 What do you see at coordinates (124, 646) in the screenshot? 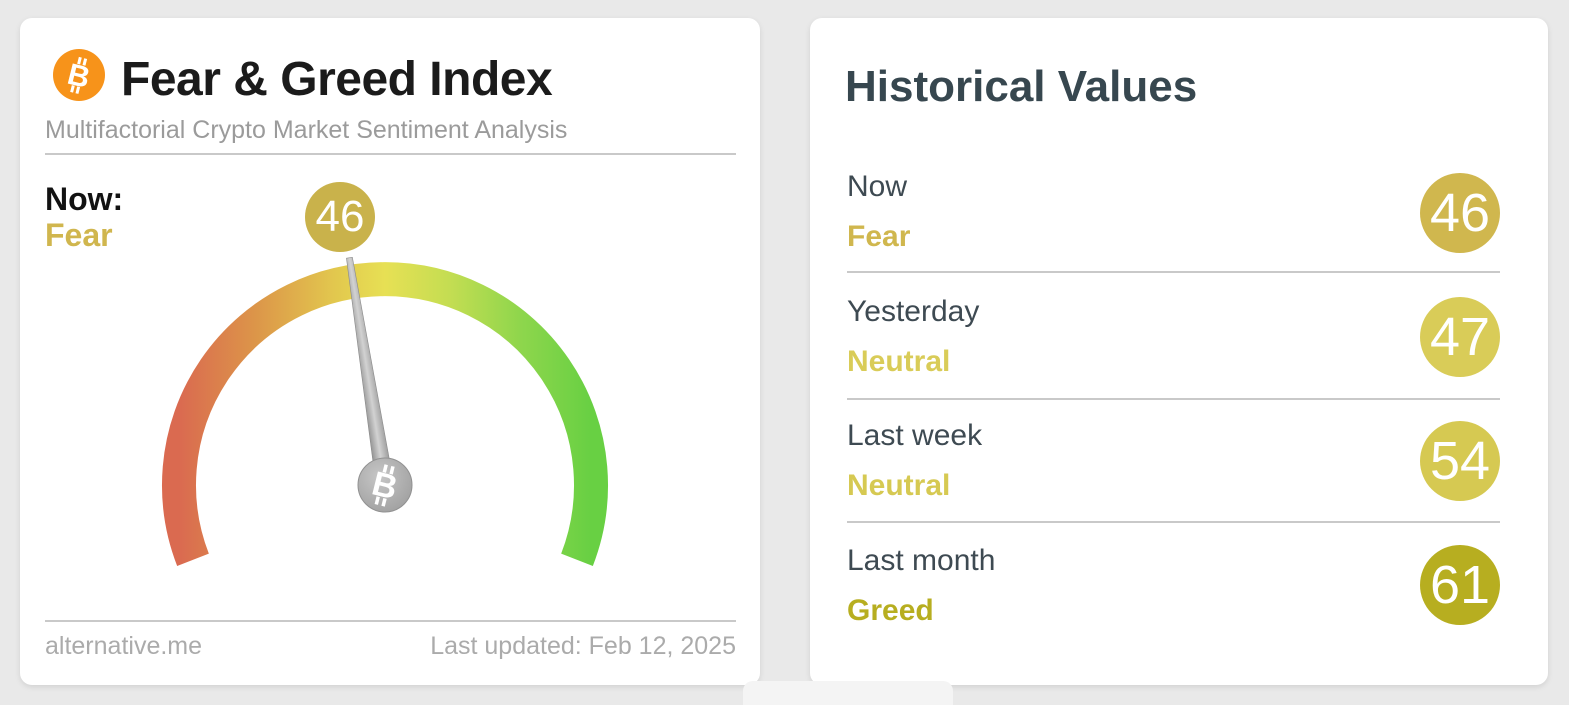
I see `source-link: alternative.me` at bounding box center [124, 646].